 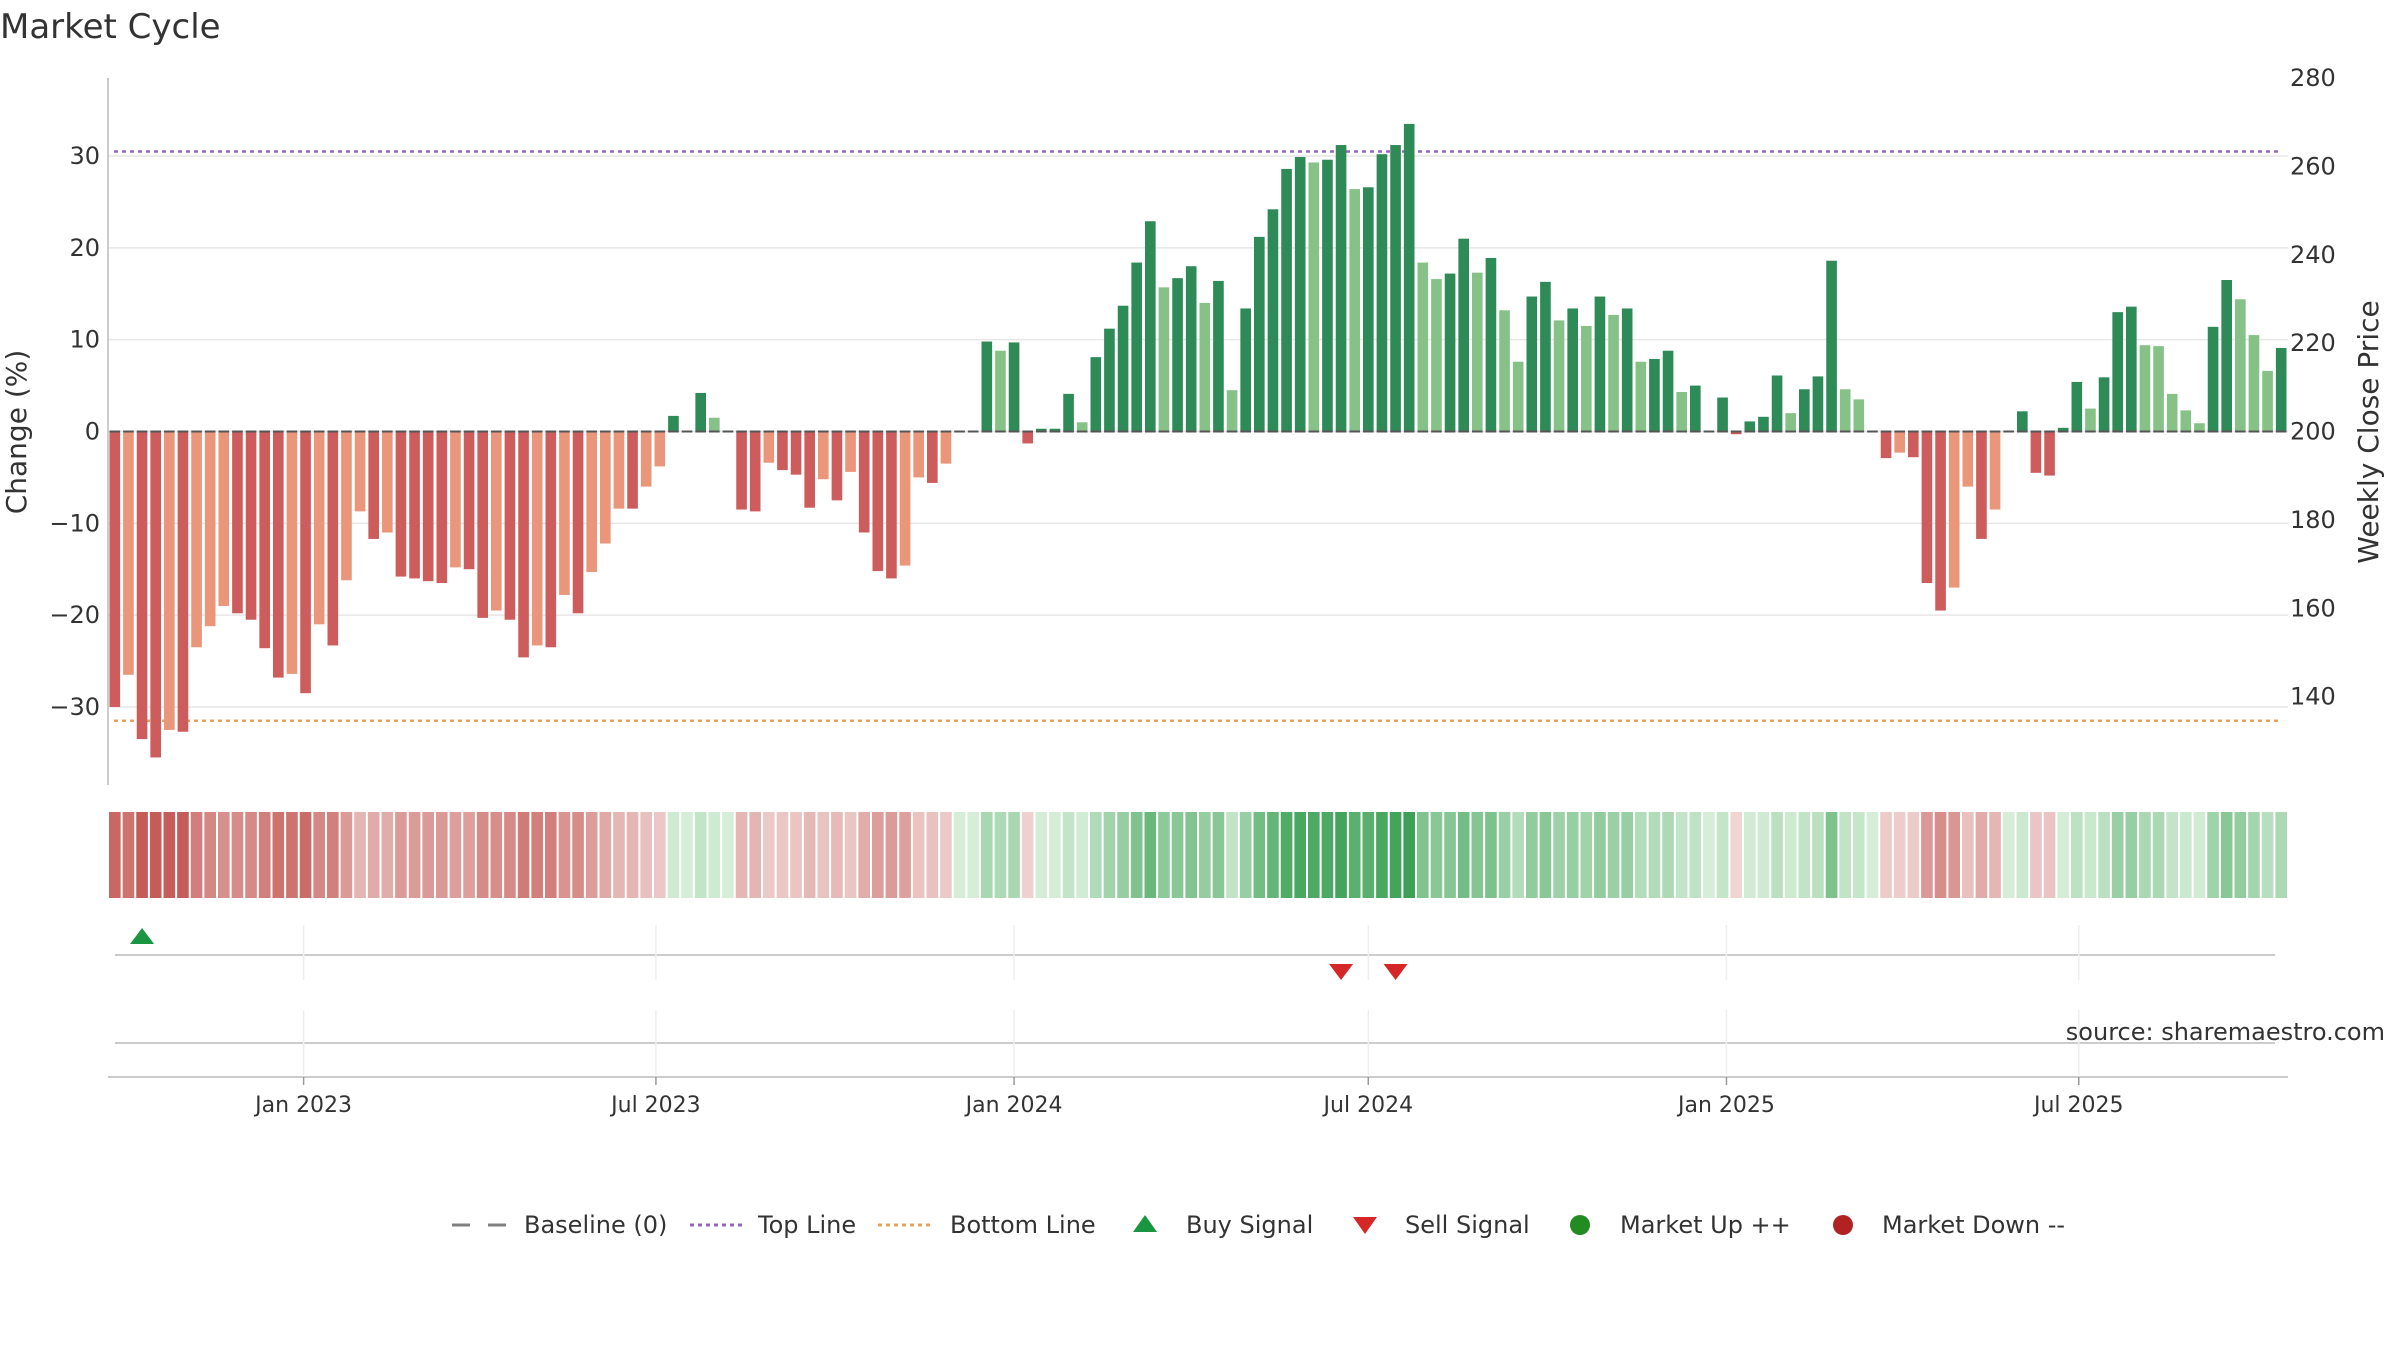 I want to click on left-tick-label: 30, so click(x=84, y=156).